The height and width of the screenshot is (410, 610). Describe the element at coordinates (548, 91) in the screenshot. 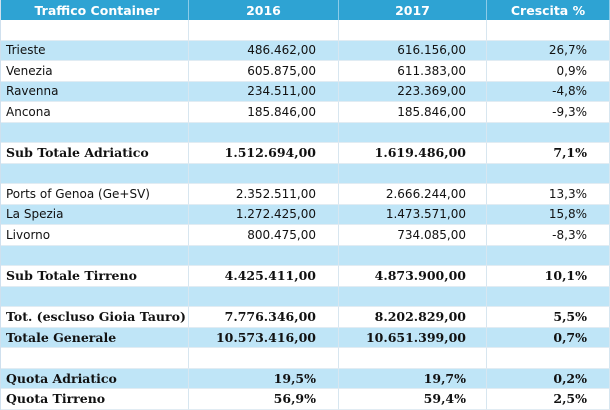

I see `cell-growth: -4,8%` at that location.